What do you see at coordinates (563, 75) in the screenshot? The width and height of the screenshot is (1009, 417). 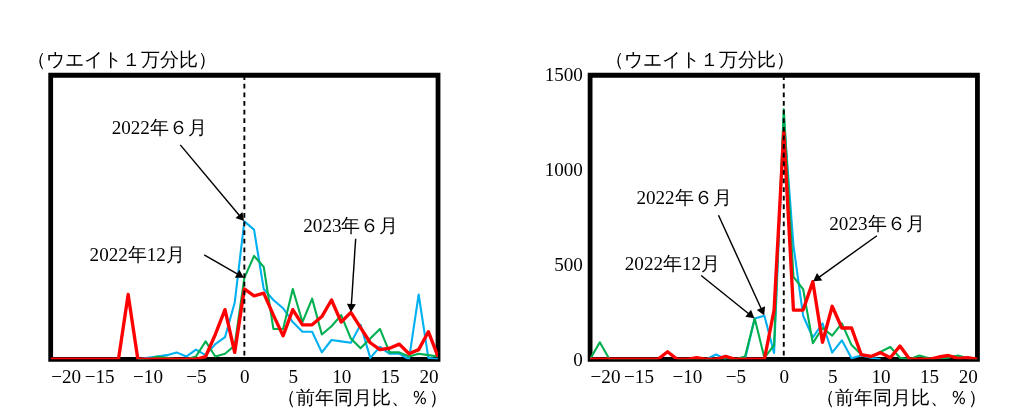 I see `y-tick-label: 1500` at bounding box center [563, 75].